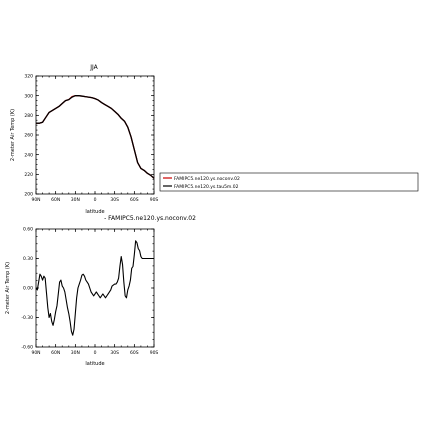 This screenshot has height=430, width=429. Describe the element at coordinates (75, 353) in the screenshot. I see `bottom-xtick-label: 30N` at that location.